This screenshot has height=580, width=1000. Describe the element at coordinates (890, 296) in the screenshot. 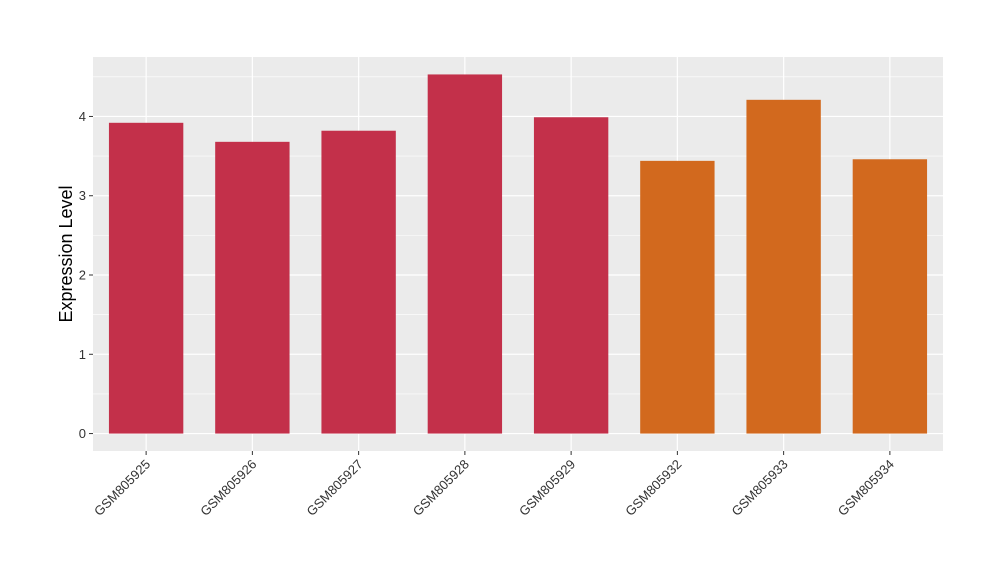

I see `bar-gsm805934` at that location.